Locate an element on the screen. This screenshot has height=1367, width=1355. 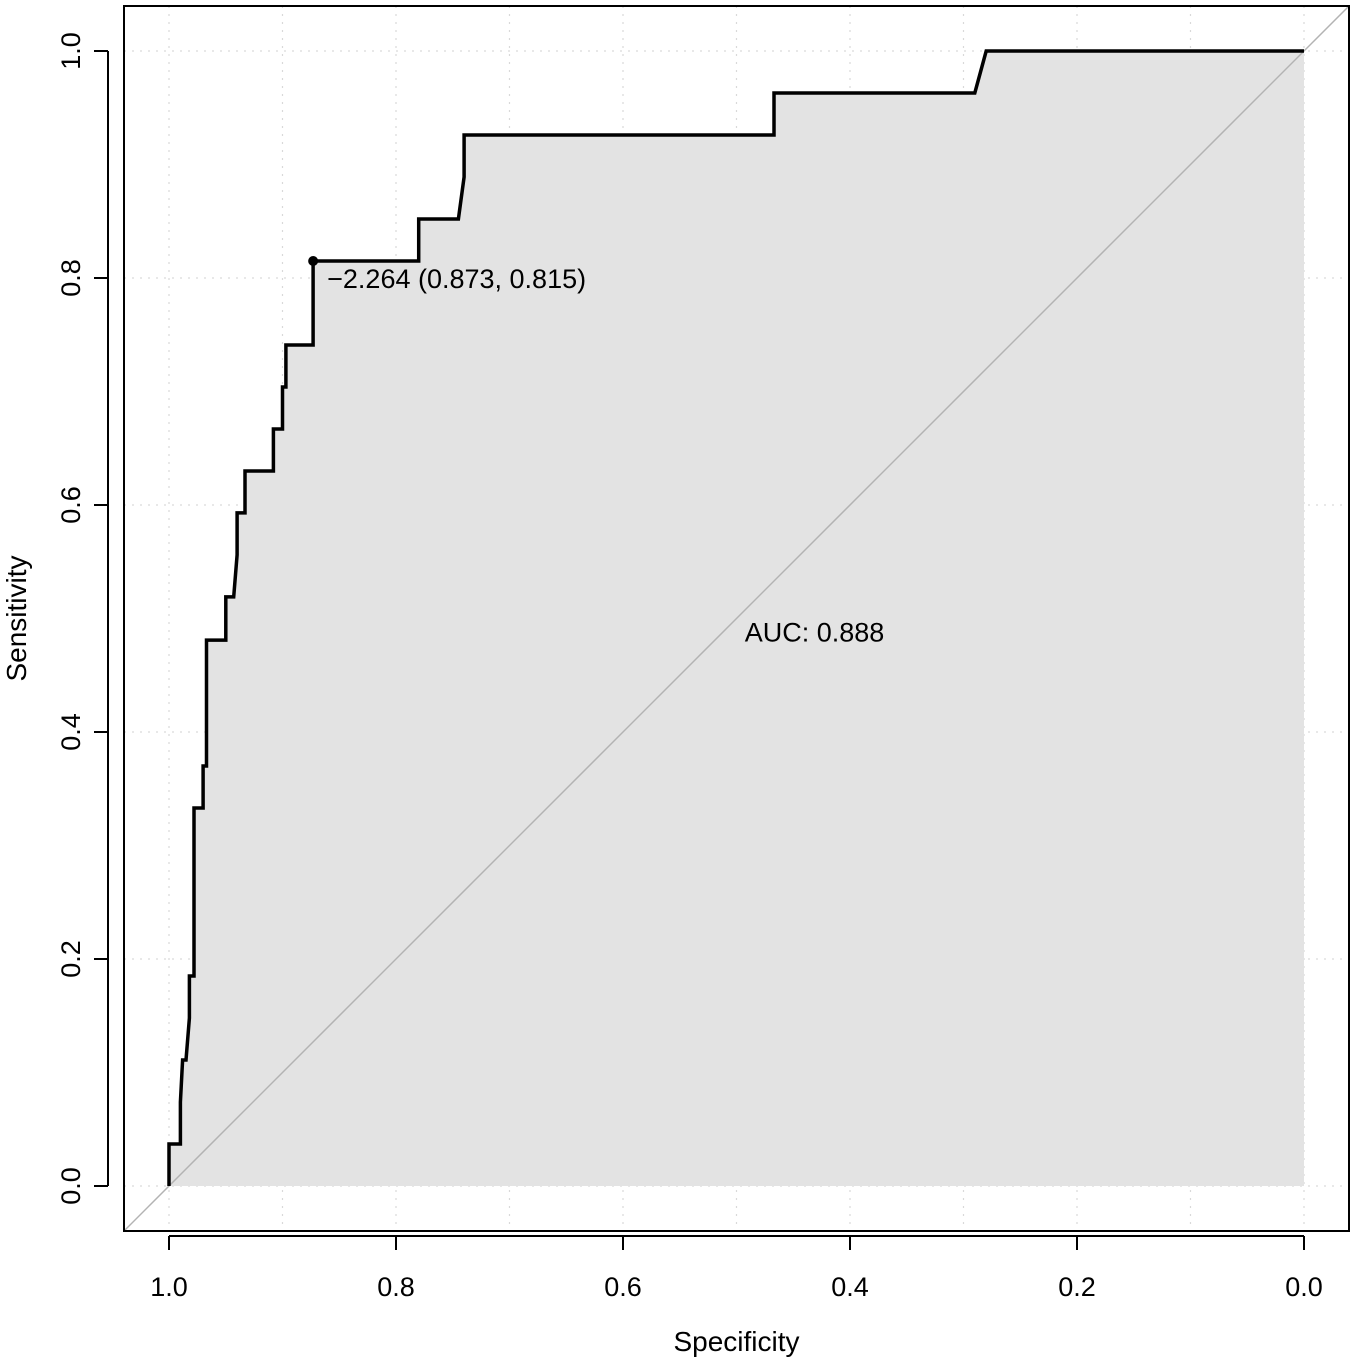
y-tick-label: 0.8 is located at coordinates (71, 278).